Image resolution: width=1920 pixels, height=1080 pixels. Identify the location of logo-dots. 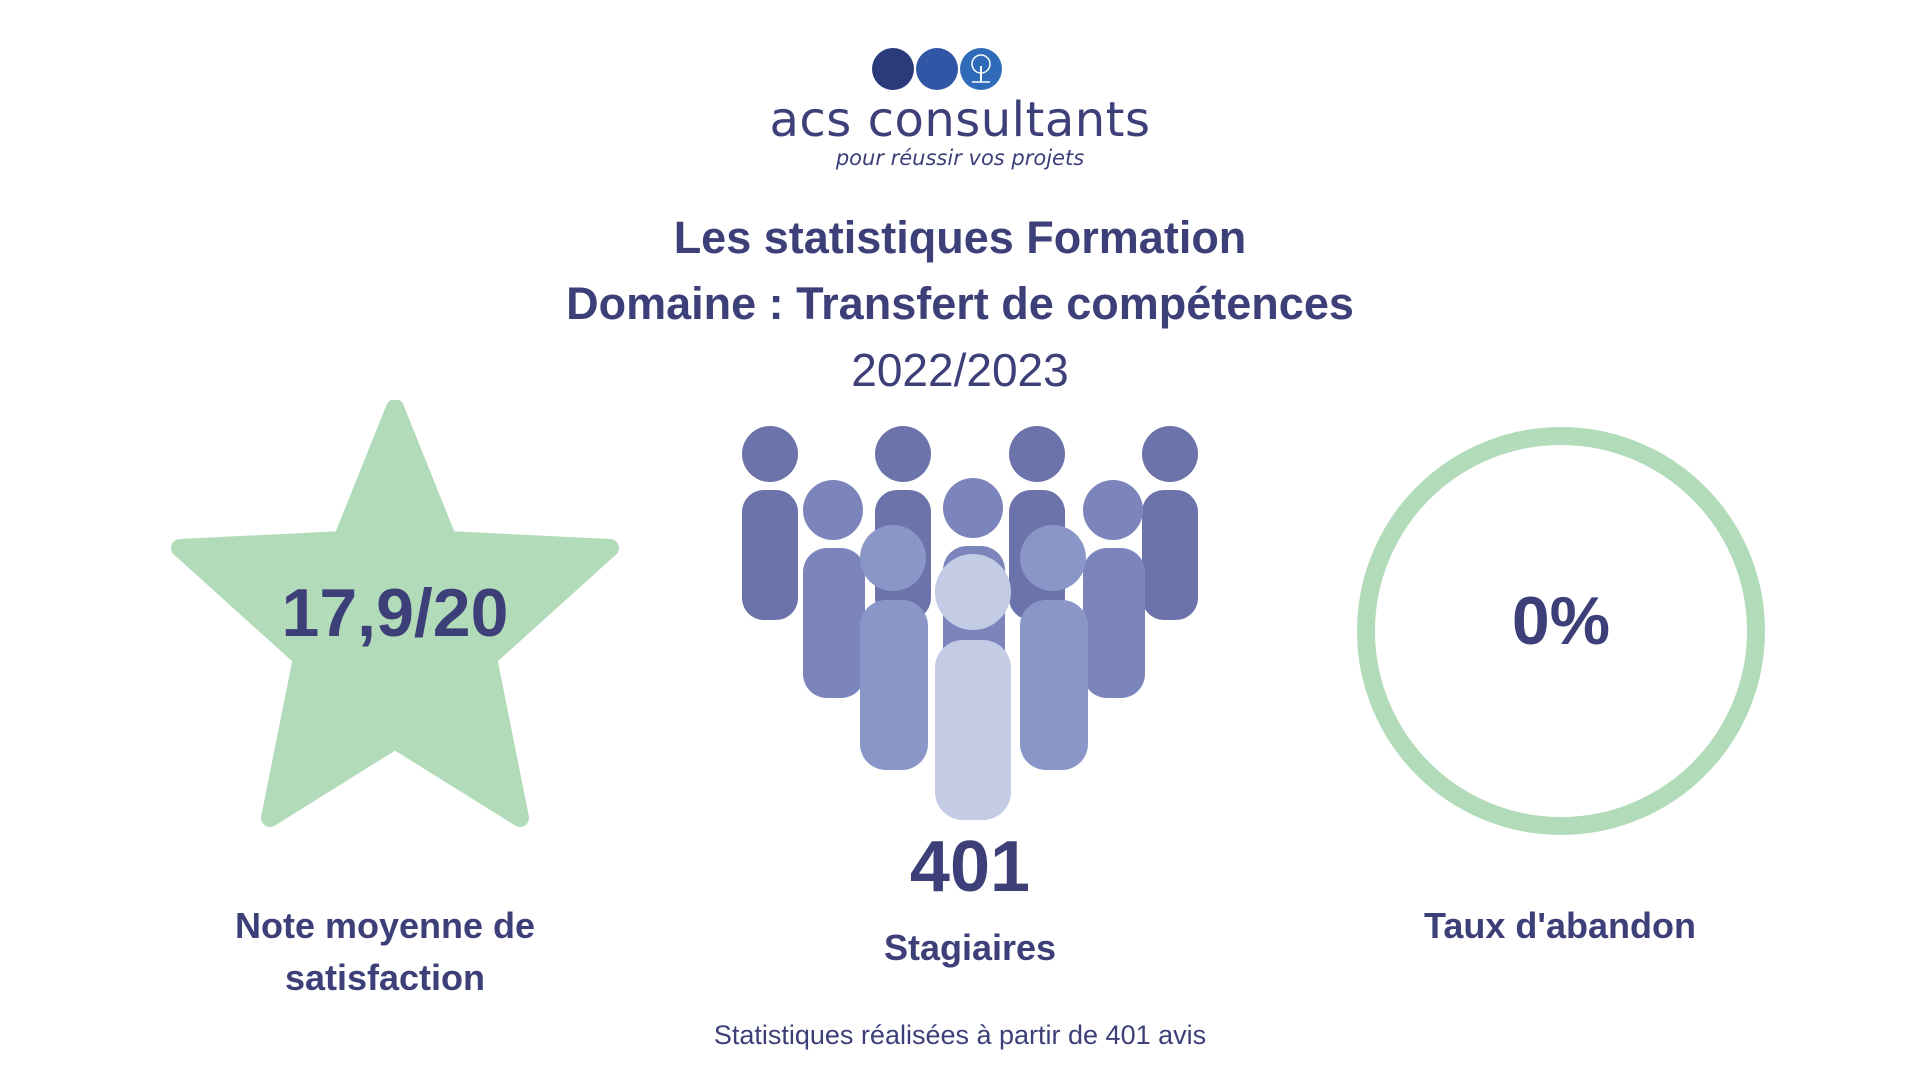
(937, 71).